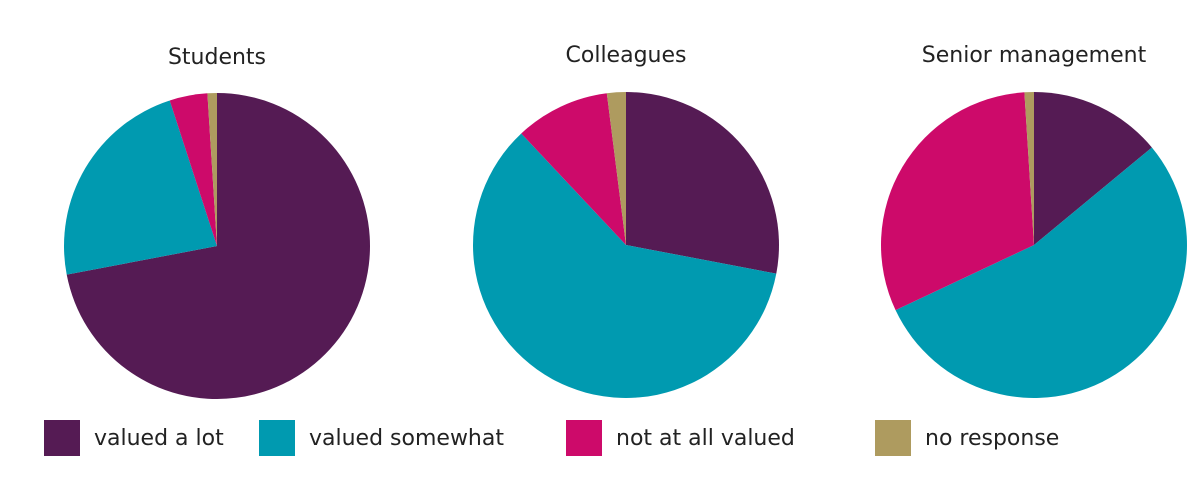 Image resolution: width=1204 pixels, height=488 pixels. I want to click on legend-swatch-not-at-all-valued, so click(584, 438).